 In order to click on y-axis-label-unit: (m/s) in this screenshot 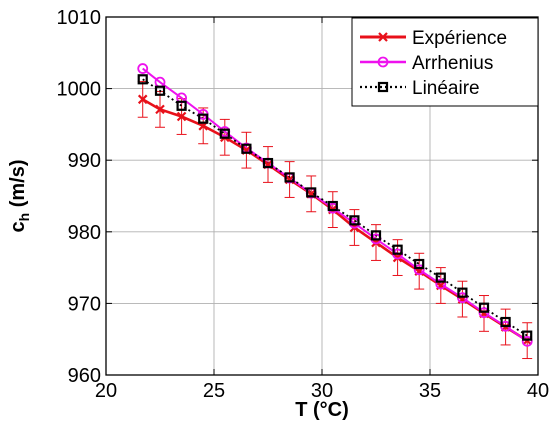, I will do `click(18, 185)`.